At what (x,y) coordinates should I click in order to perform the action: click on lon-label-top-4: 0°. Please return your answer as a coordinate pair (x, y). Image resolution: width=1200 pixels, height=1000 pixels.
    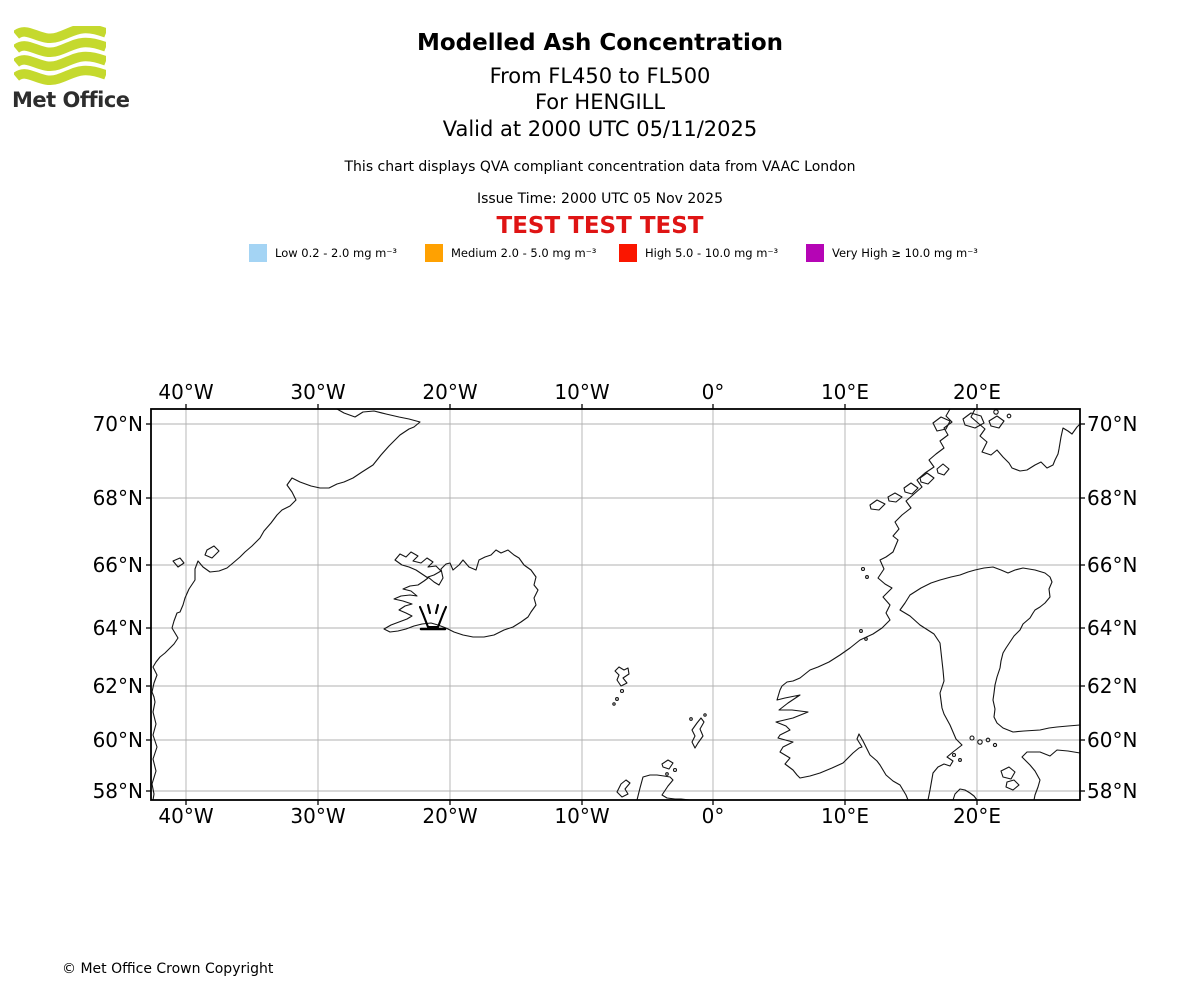
    Looking at the image, I should click on (713, 392).